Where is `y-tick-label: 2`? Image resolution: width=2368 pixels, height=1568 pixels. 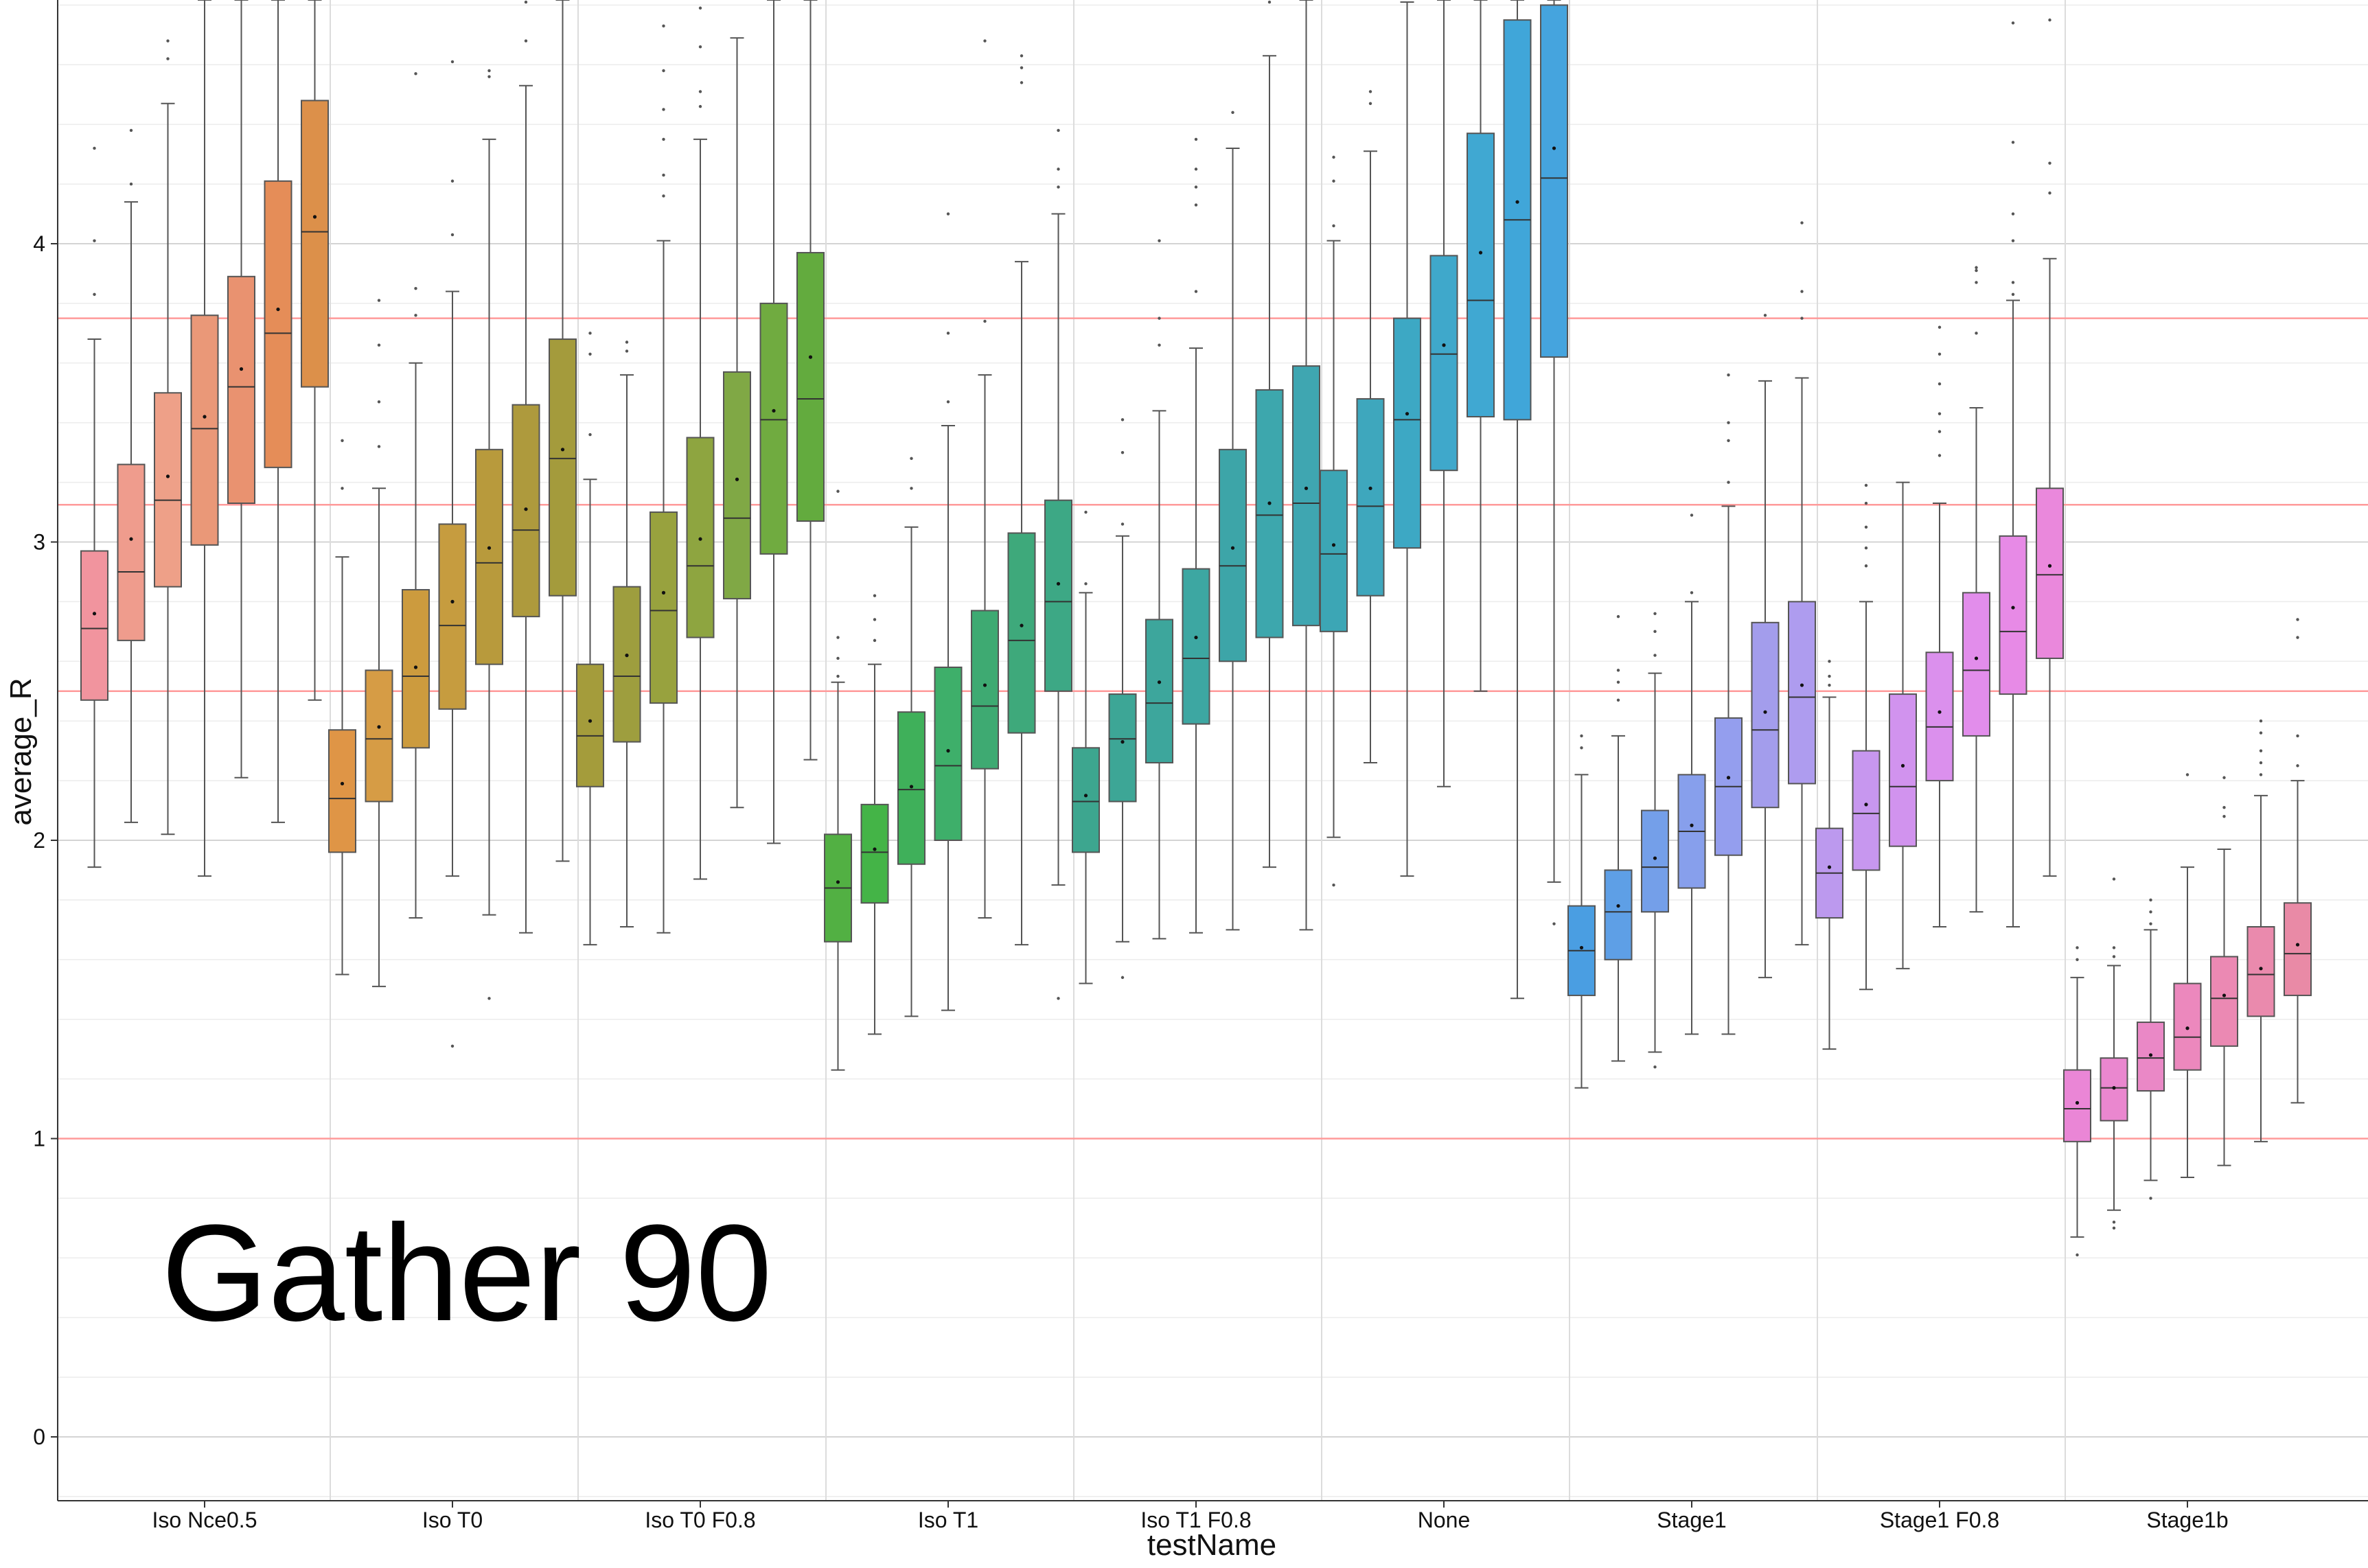
y-tick-label: 2 is located at coordinates (39, 840).